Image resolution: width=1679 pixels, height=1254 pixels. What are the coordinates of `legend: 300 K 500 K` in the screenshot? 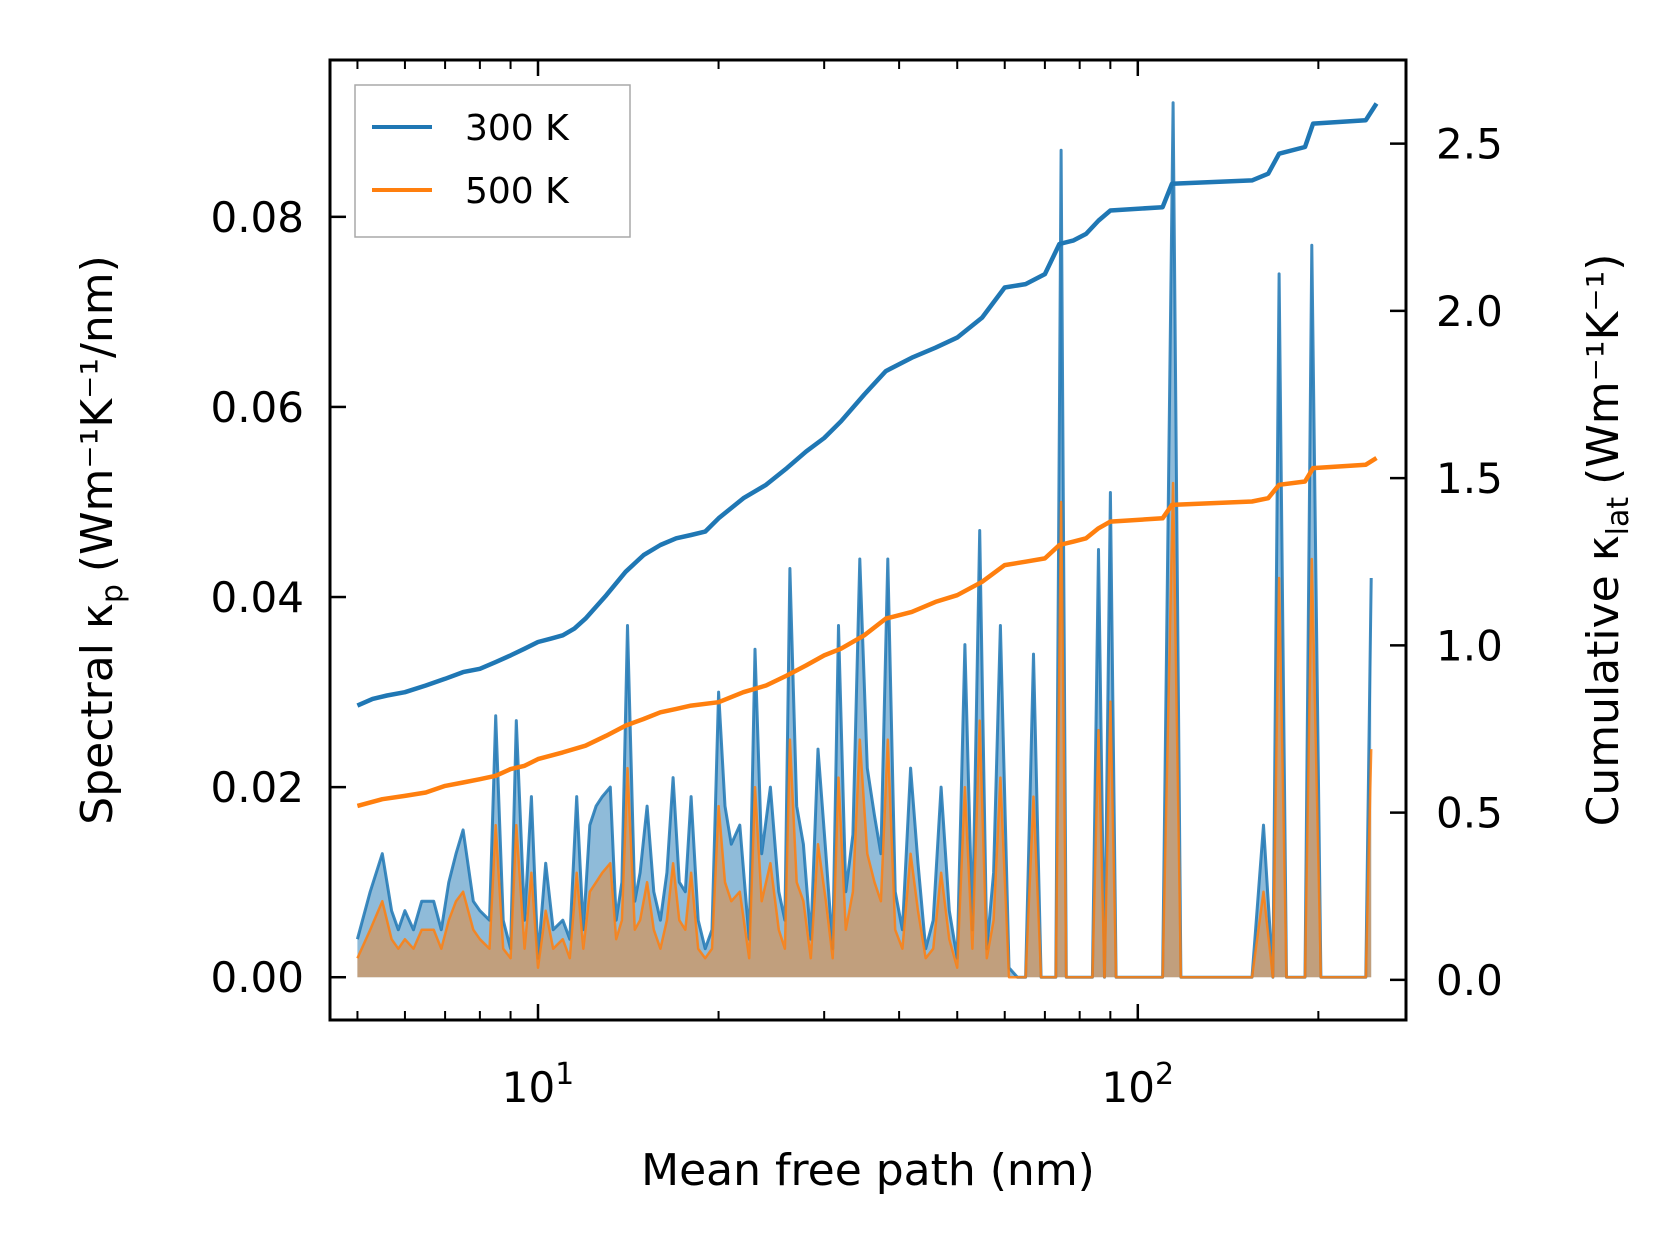 It's located at (492, 161).